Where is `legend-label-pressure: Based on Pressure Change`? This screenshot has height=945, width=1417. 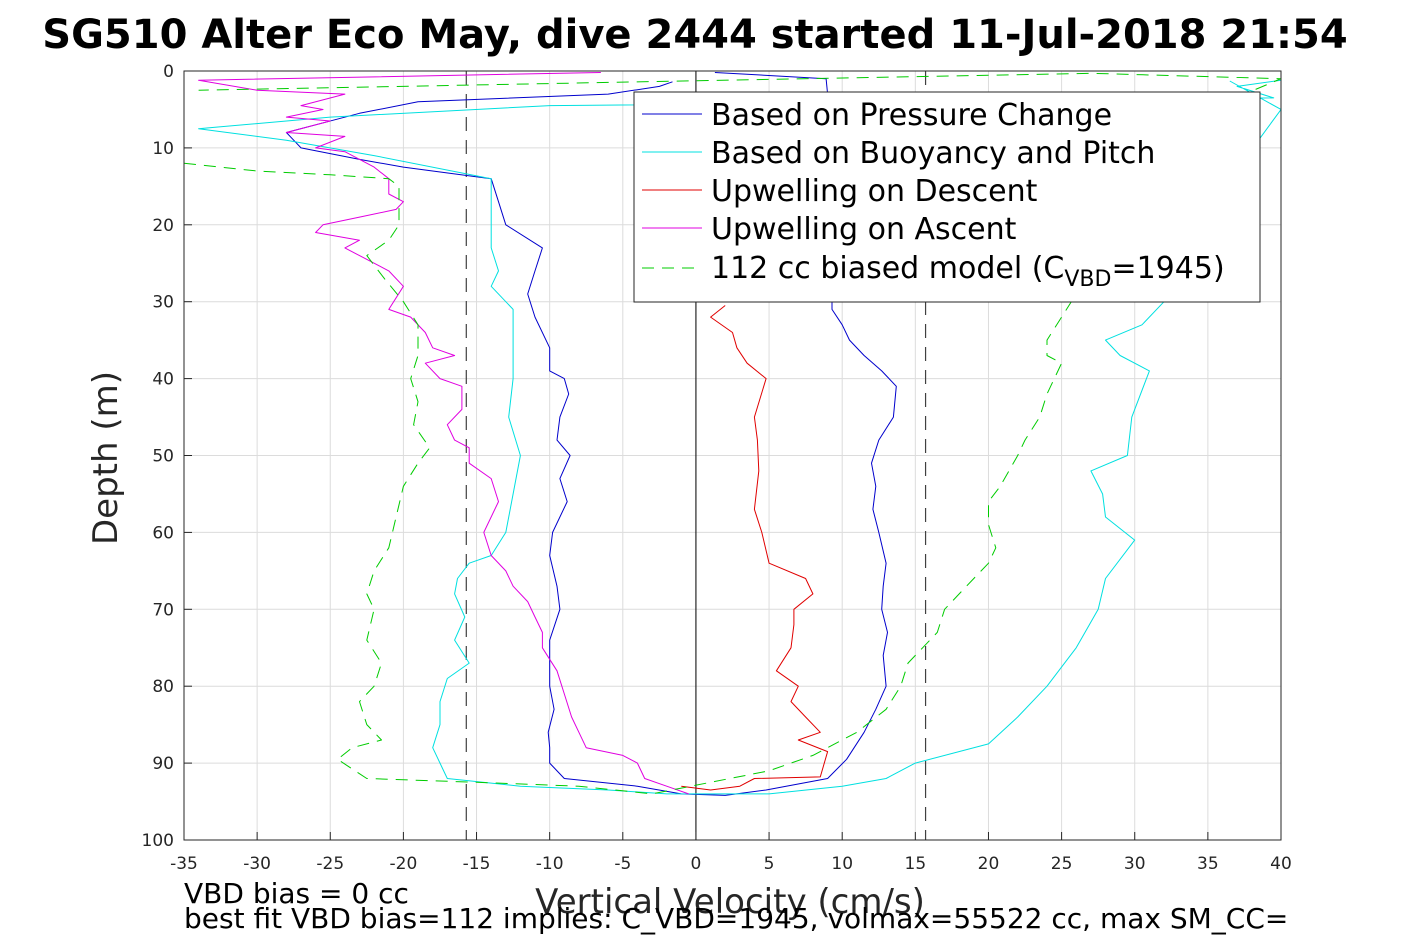 legend-label-pressure: Based on Pressure Change is located at coordinates (911, 115).